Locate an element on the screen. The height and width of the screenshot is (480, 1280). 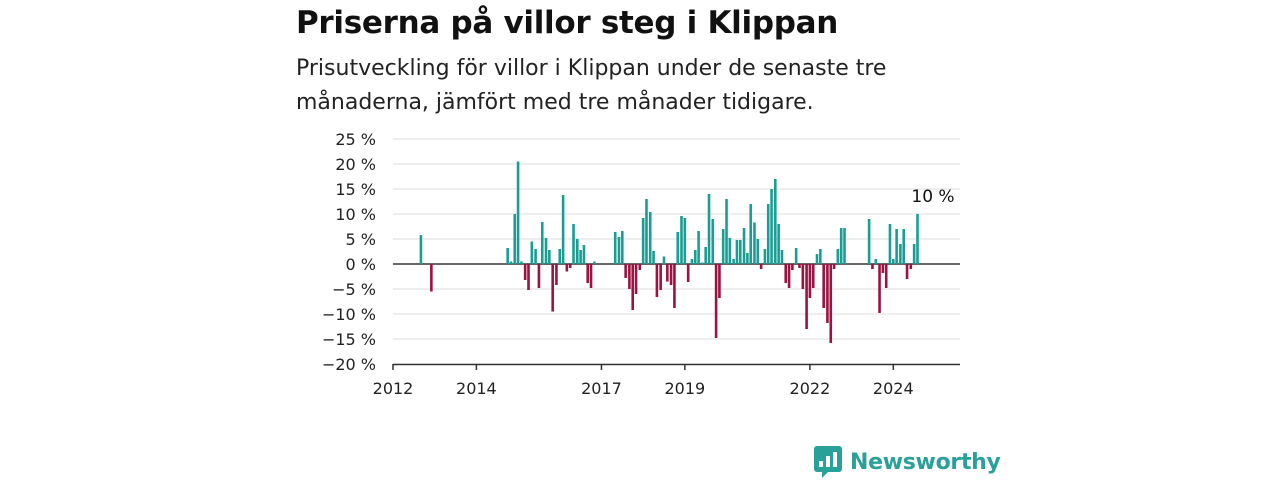
newsworthy-logo-text: Newsworthy is located at coordinates (925, 462).